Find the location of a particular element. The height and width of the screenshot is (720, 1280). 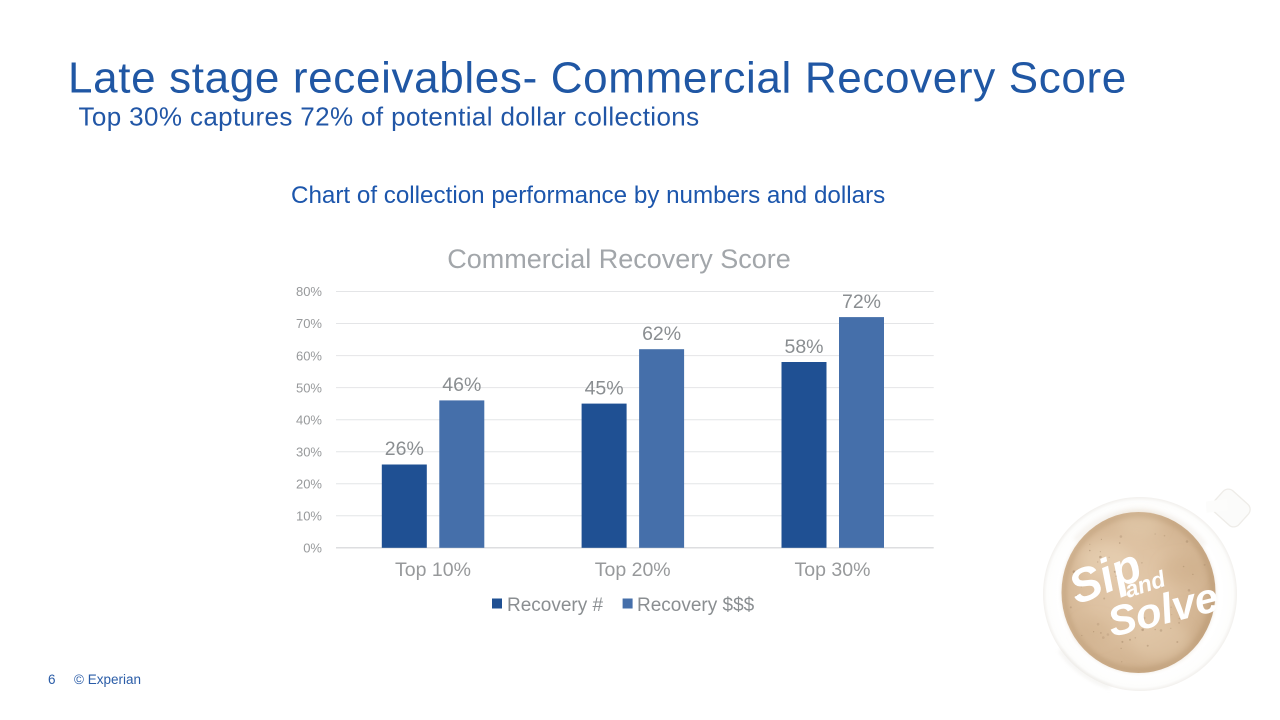

svg-text: Commercial Recovery Score is located at coordinates (619, 259).